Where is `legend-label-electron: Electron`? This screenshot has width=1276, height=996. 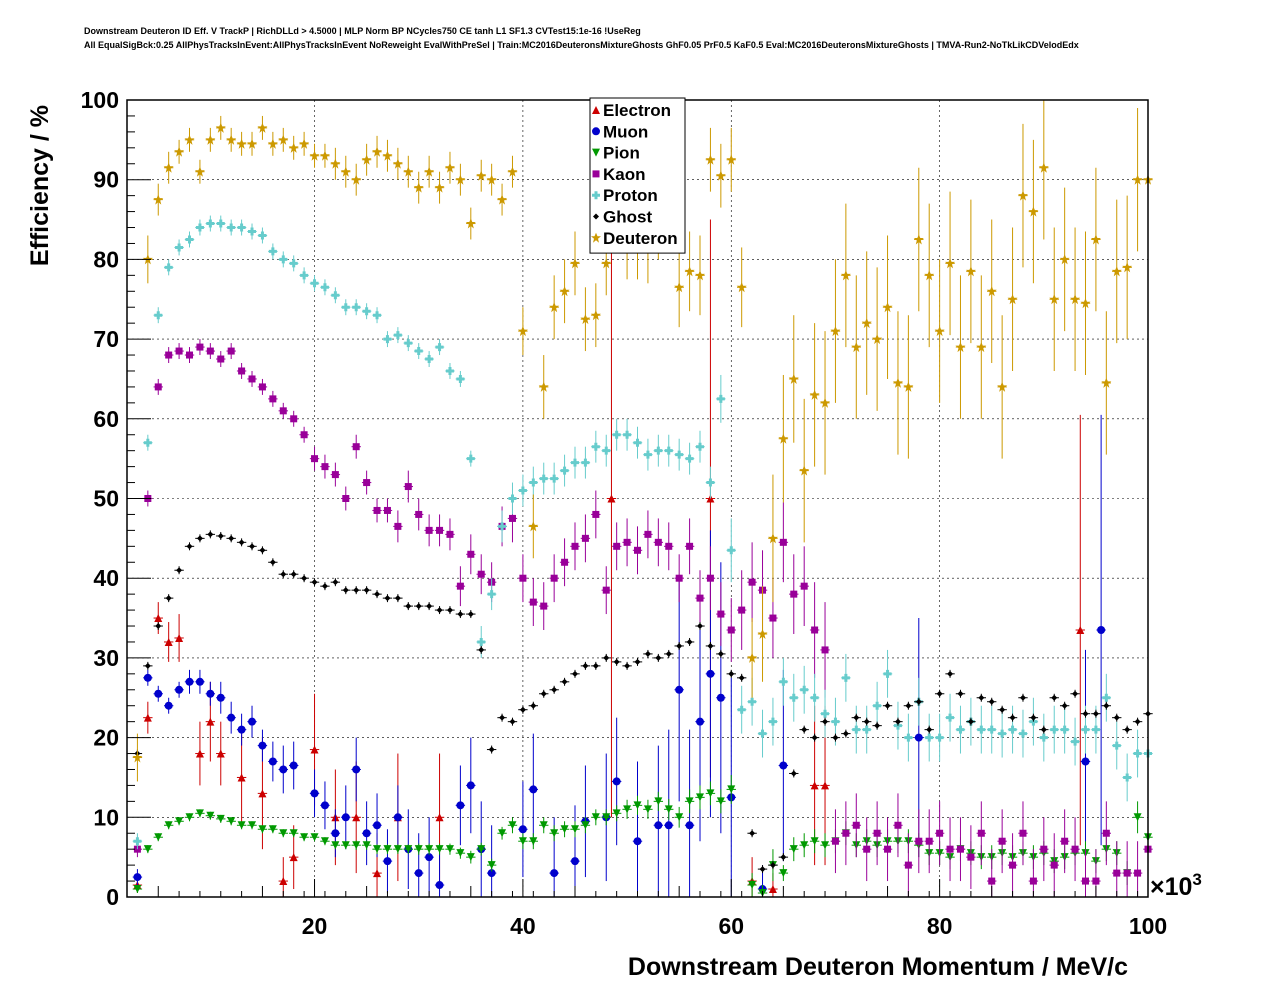 legend-label-electron: Electron is located at coordinates (637, 110).